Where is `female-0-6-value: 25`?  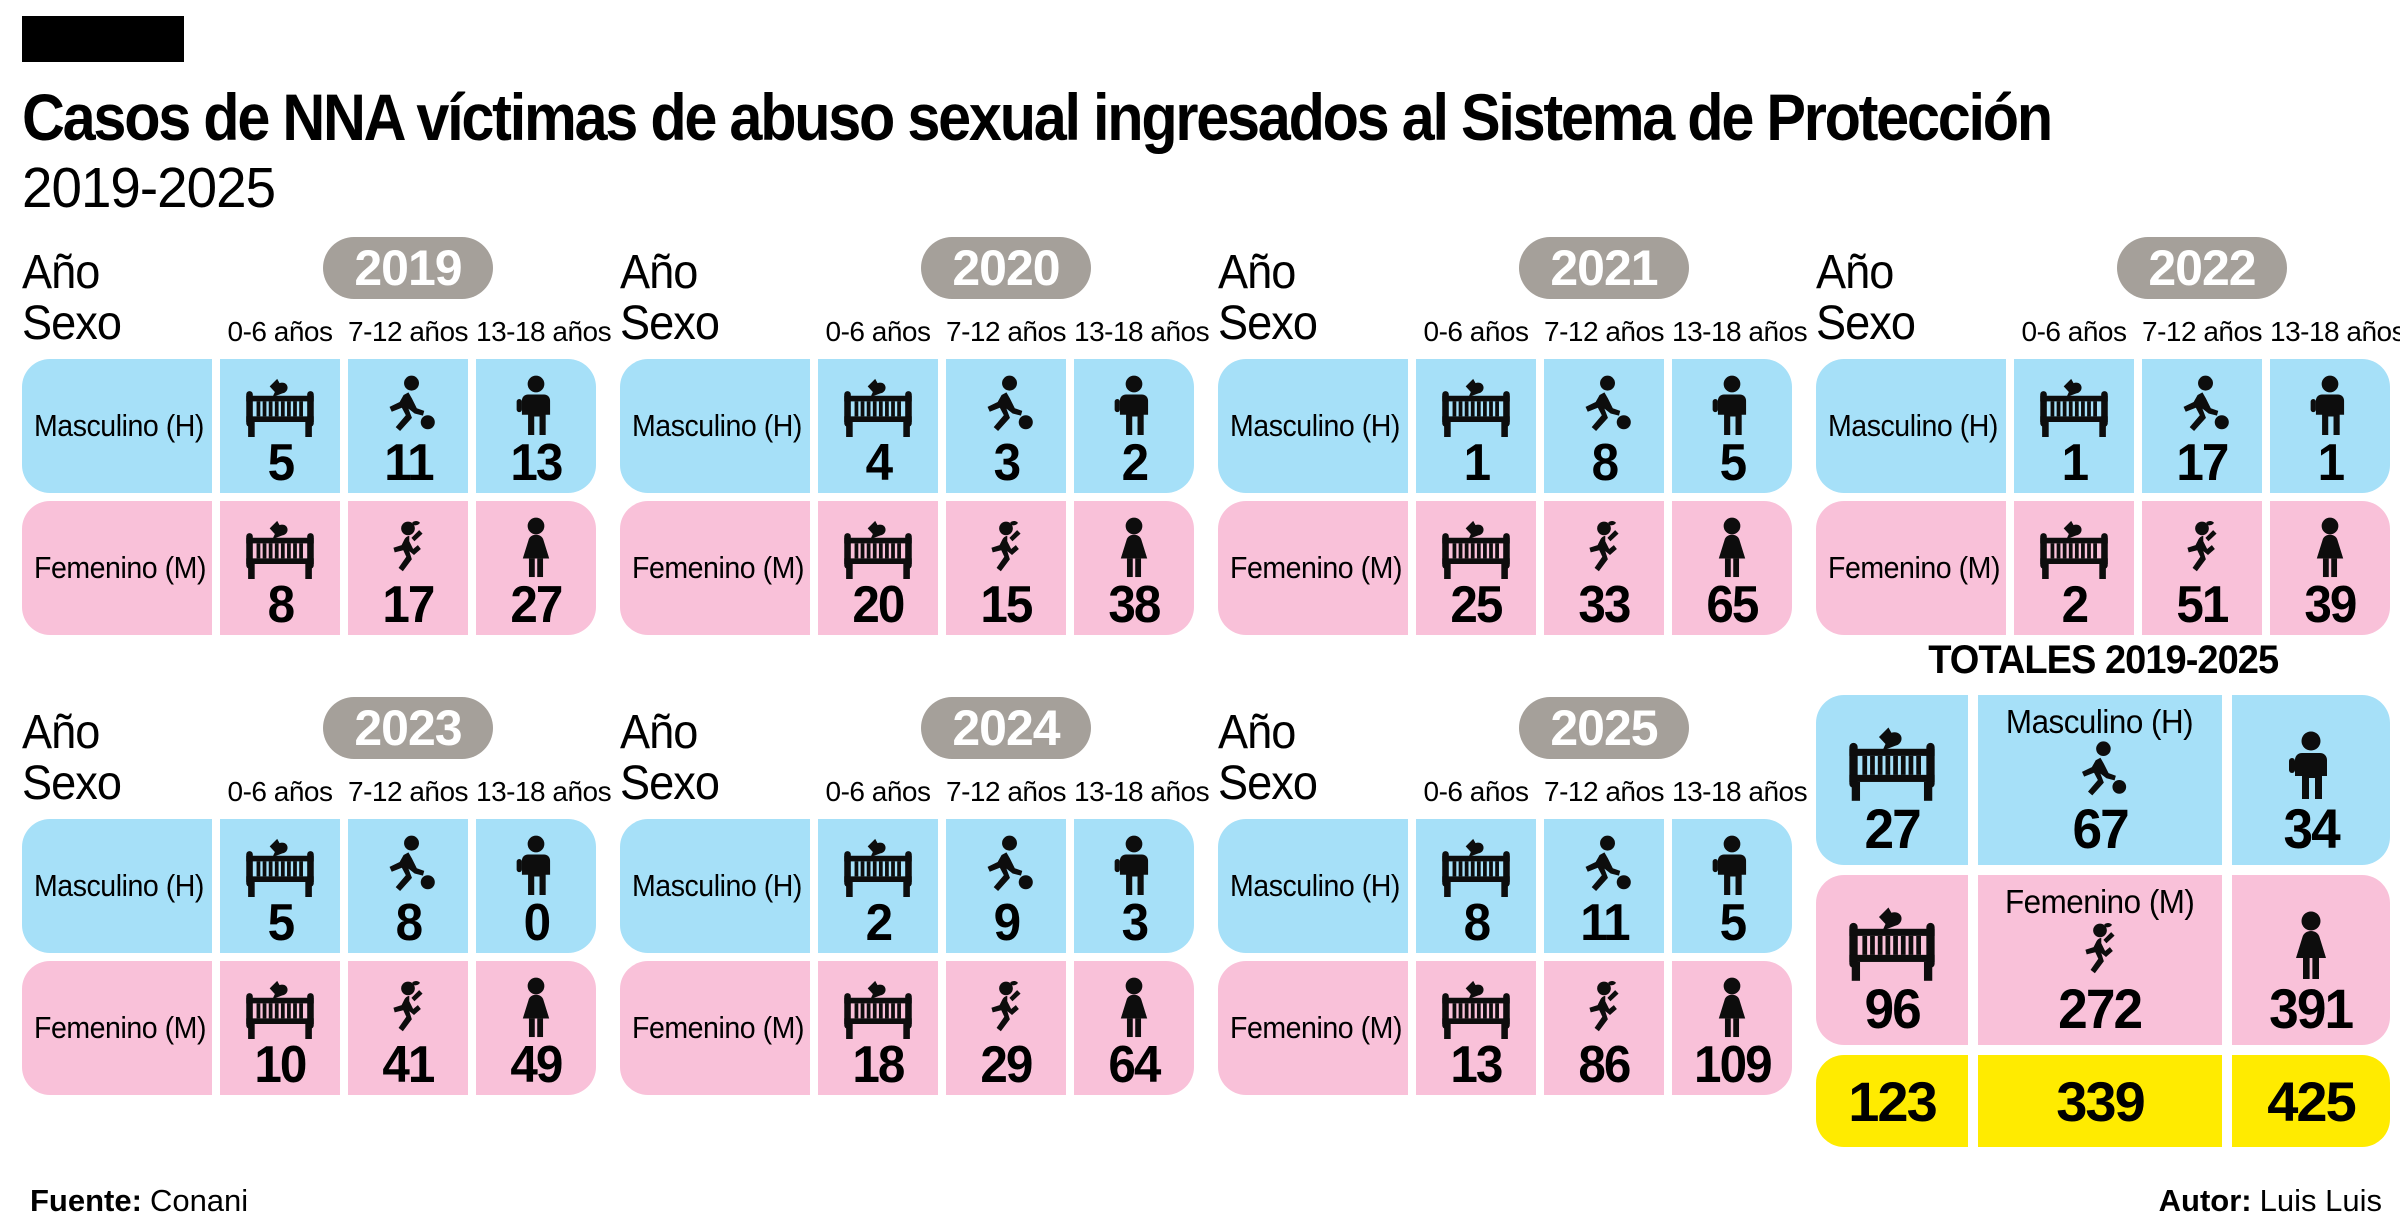 female-0-6-value: 25 is located at coordinates (1476, 605).